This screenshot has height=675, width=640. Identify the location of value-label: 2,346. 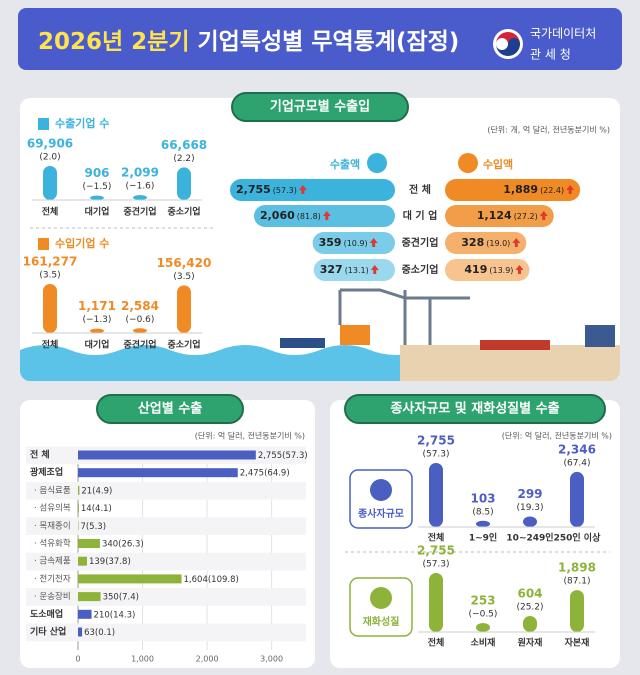
(577, 449).